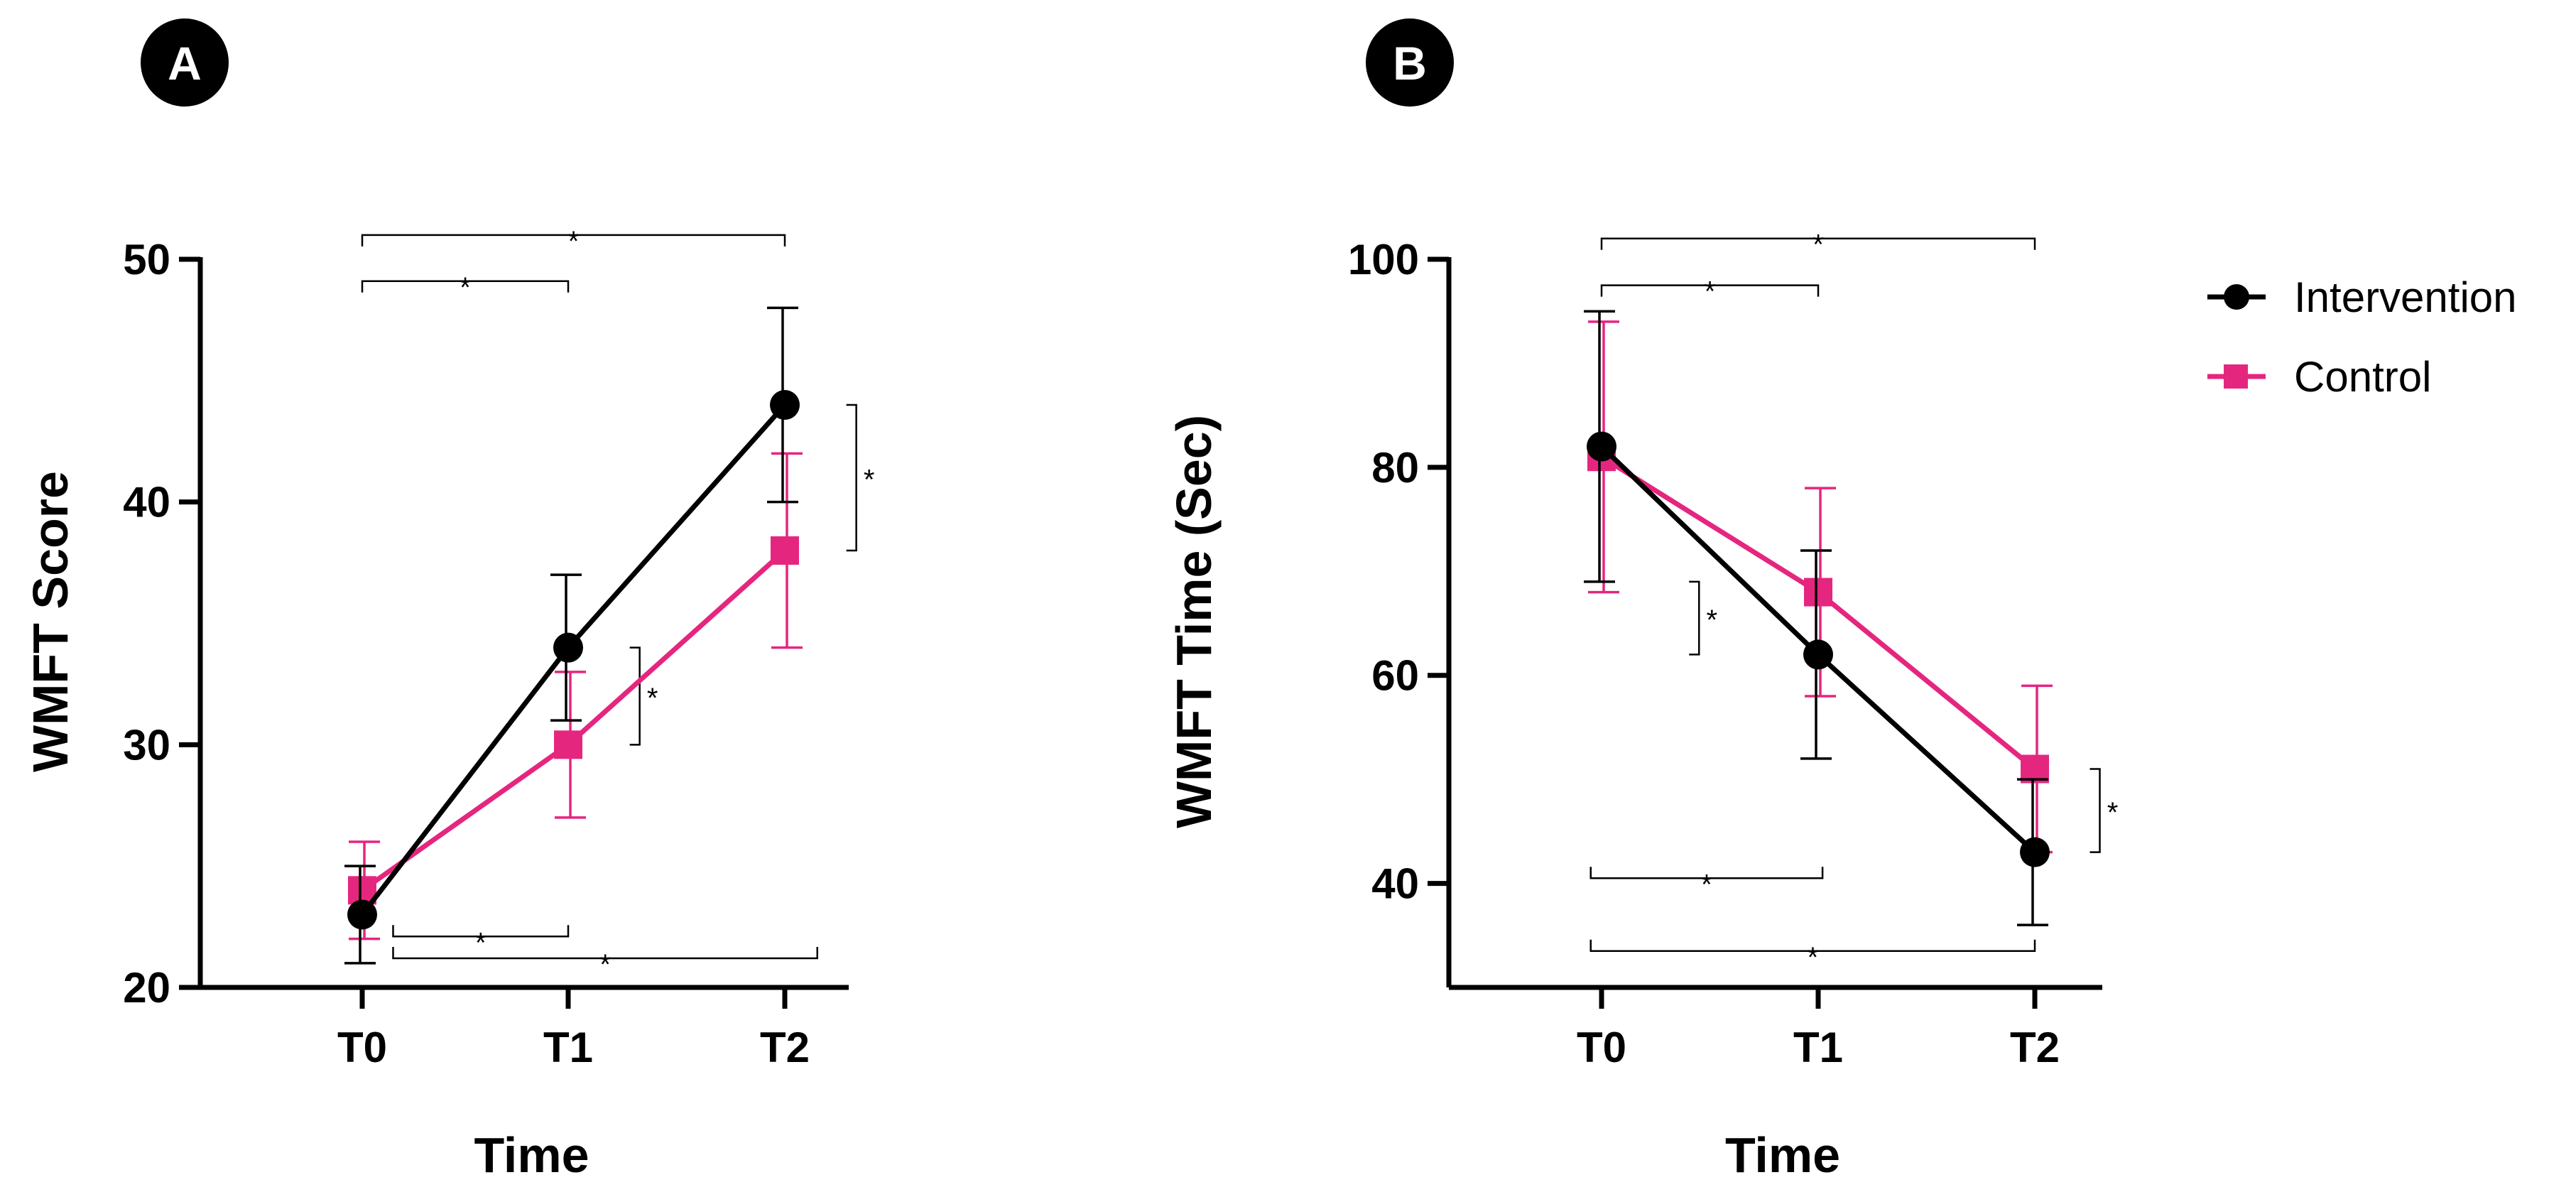 The image size is (2576, 1192). Describe the element at coordinates (146, 259) in the screenshot. I see `y-tick-label: 50` at that location.